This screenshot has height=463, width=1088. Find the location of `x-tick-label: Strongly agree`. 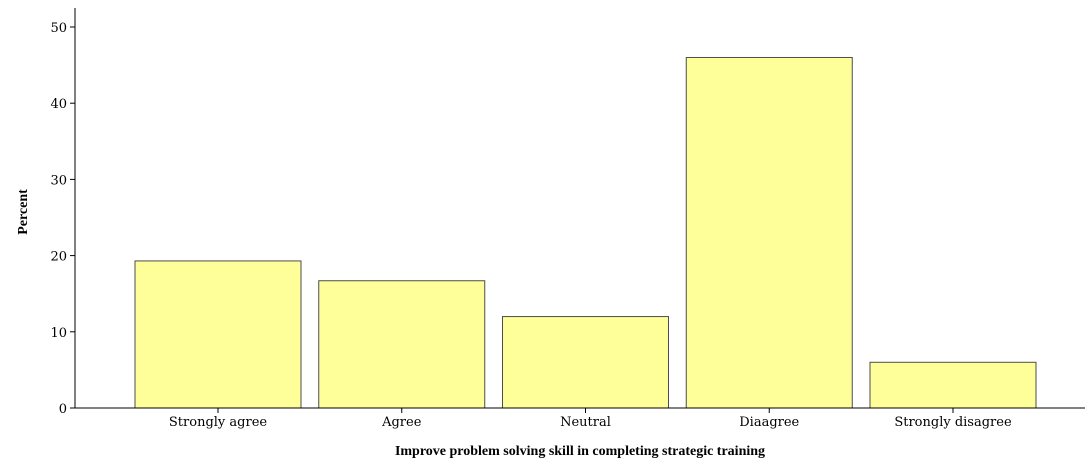

x-tick-label: Strongly agree is located at coordinates (218, 422).